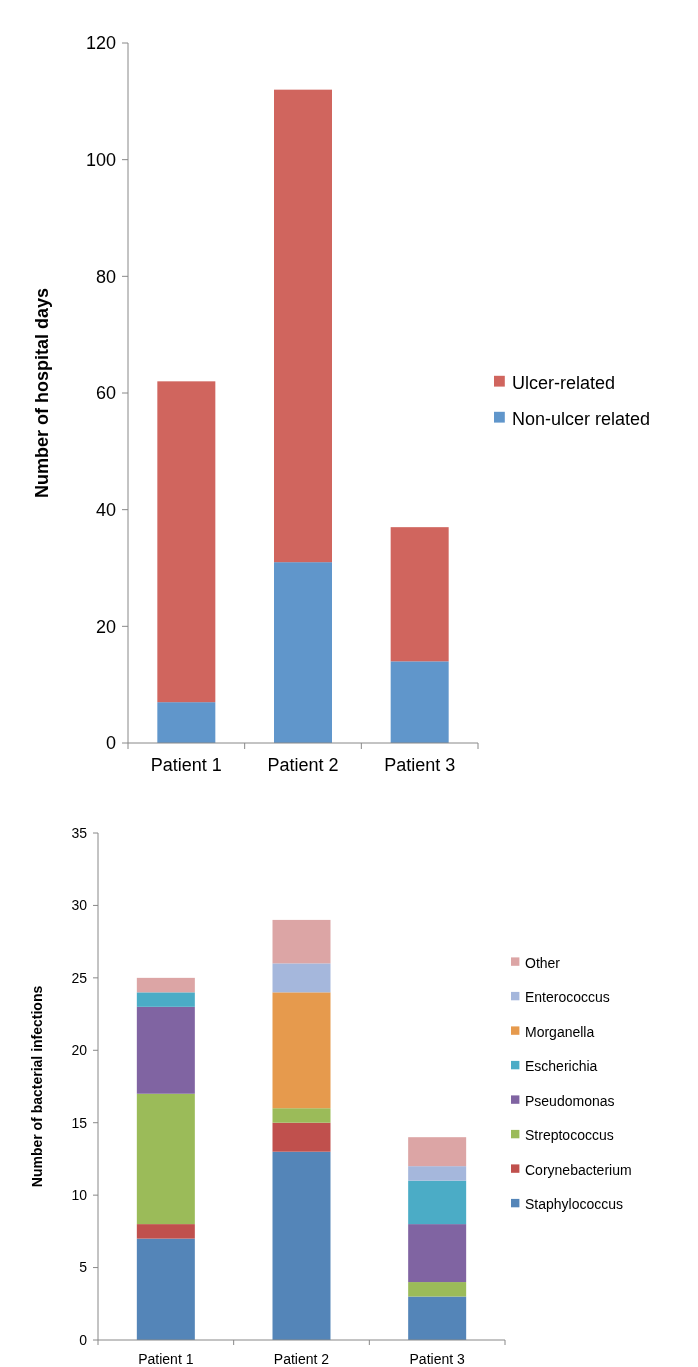 This screenshot has width=698, height=1367. What do you see at coordinates (83, 1267) in the screenshot?
I see `y-tick-label: 5` at bounding box center [83, 1267].